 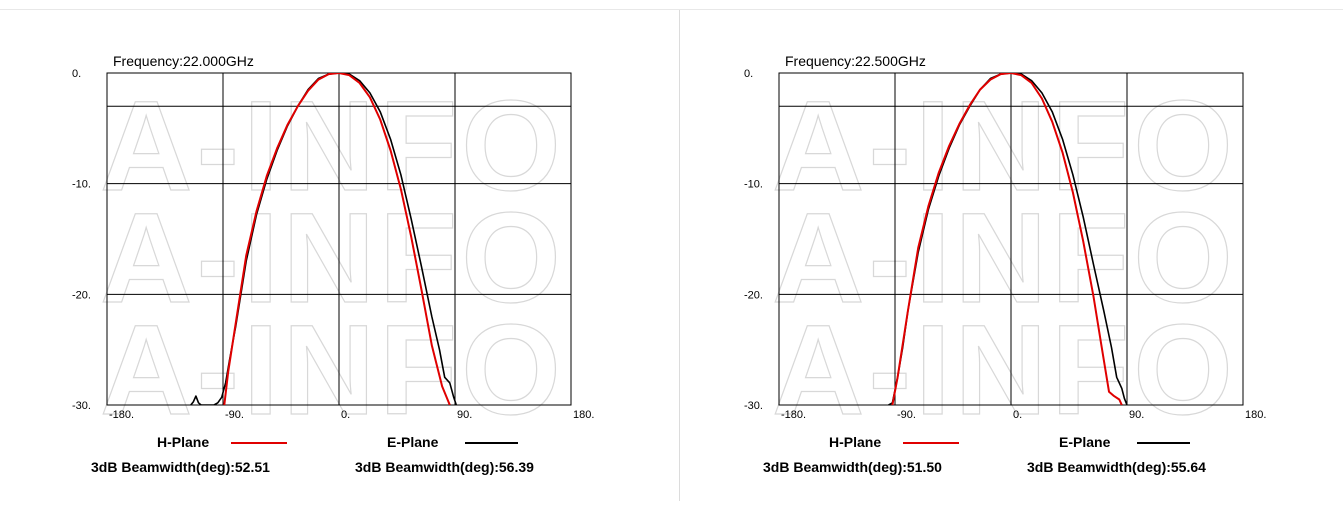 What do you see at coordinates (679, 255) in the screenshot?
I see `panel-divider` at bounding box center [679, 255].